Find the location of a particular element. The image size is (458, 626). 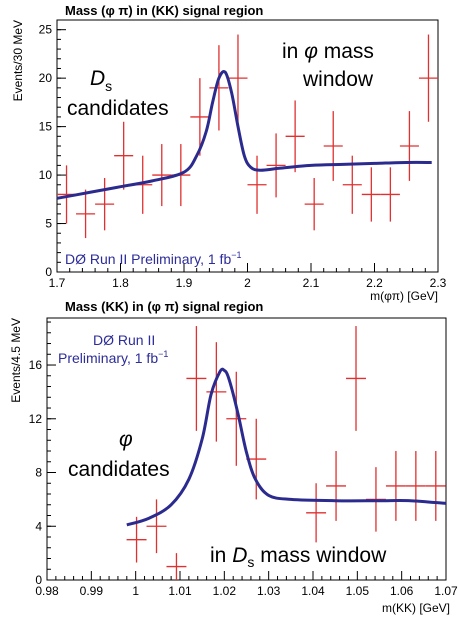

x-tick-label: 2.3 is located at coordinates (438, 283).